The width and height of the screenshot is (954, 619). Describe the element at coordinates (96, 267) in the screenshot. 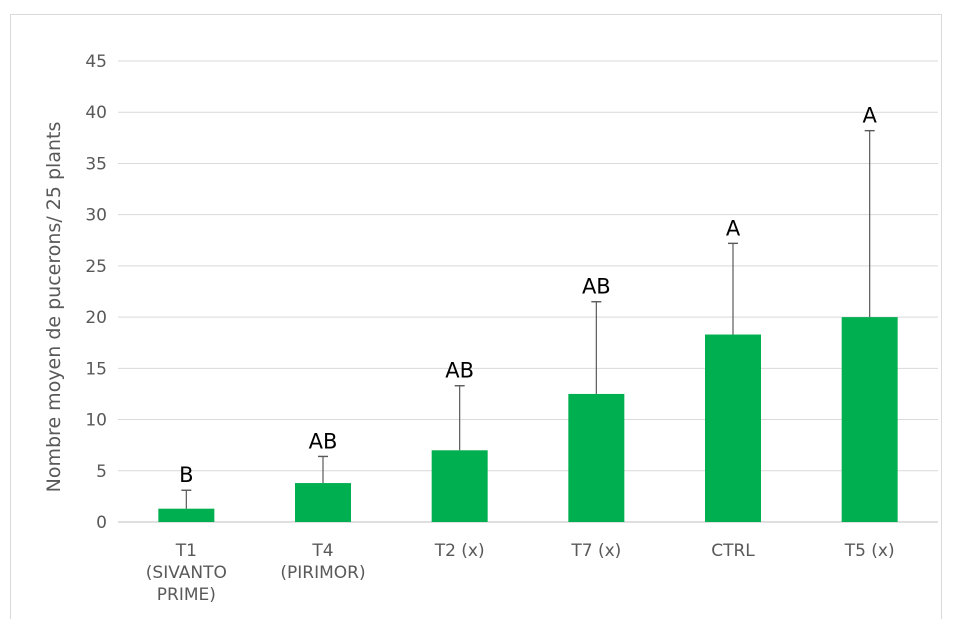

I see `y-tick-label: 25` at that location.